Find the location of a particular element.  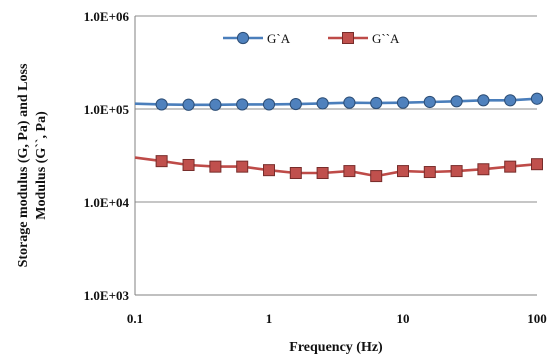

y-tick-label: 1.0E+03 is located at coordinates (107, 295).